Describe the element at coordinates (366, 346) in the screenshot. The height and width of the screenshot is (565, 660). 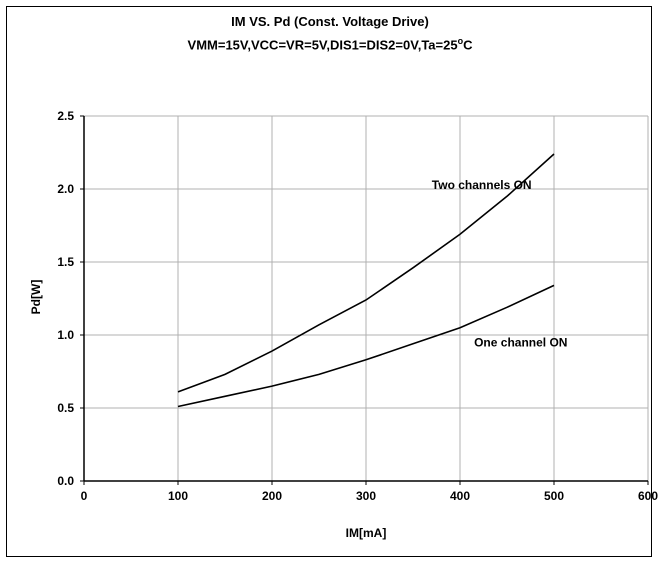
I see `series-line-one-channel-on` at that location.